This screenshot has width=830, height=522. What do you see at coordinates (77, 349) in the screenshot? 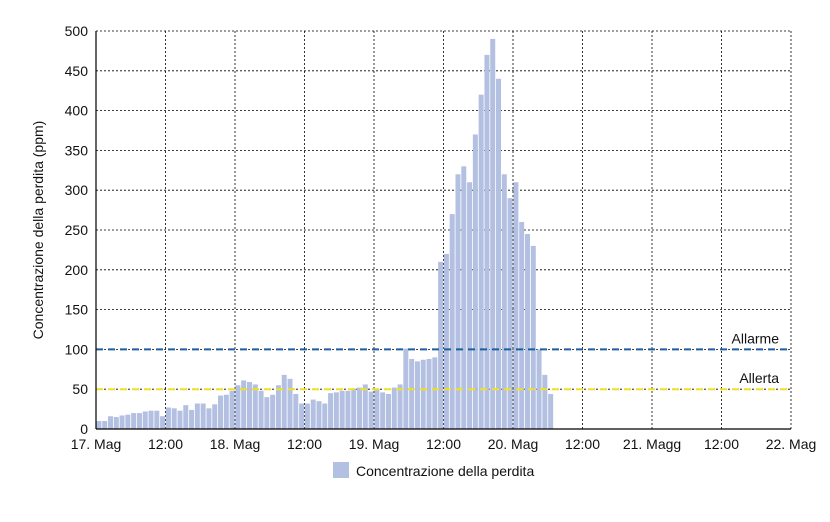
I see `y-tick-label: 100` at bounding box center [77, 349].